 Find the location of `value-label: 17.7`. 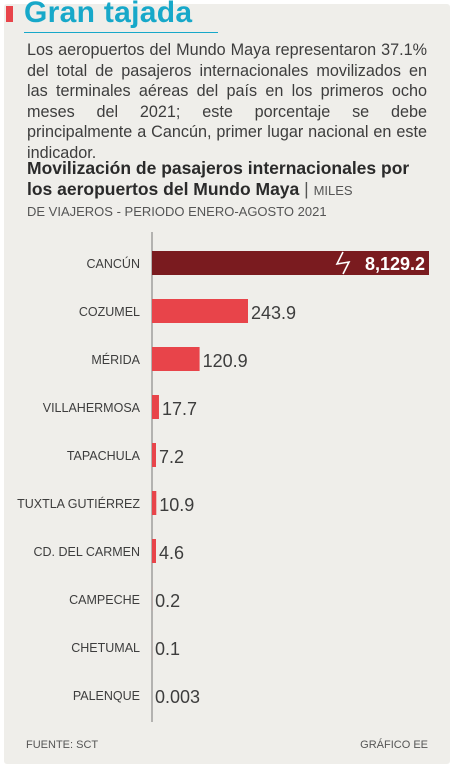

value-label: 17.7 is located at coordinates (179, 409).